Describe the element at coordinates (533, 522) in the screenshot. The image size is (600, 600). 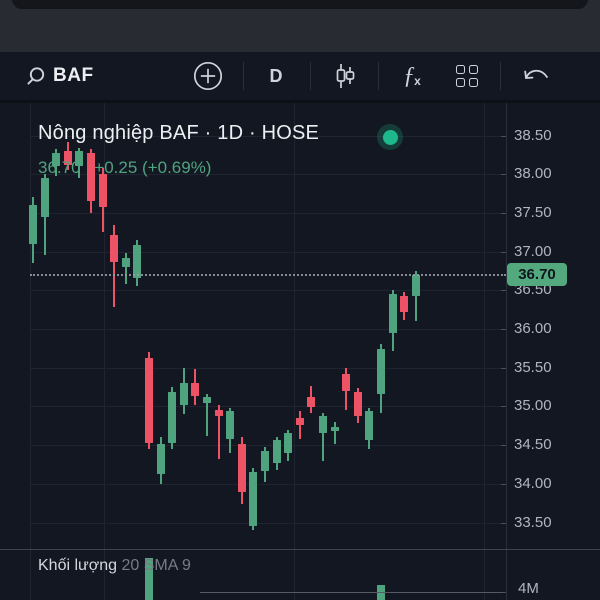
I see `price-axis-label: 33.50` at that location.